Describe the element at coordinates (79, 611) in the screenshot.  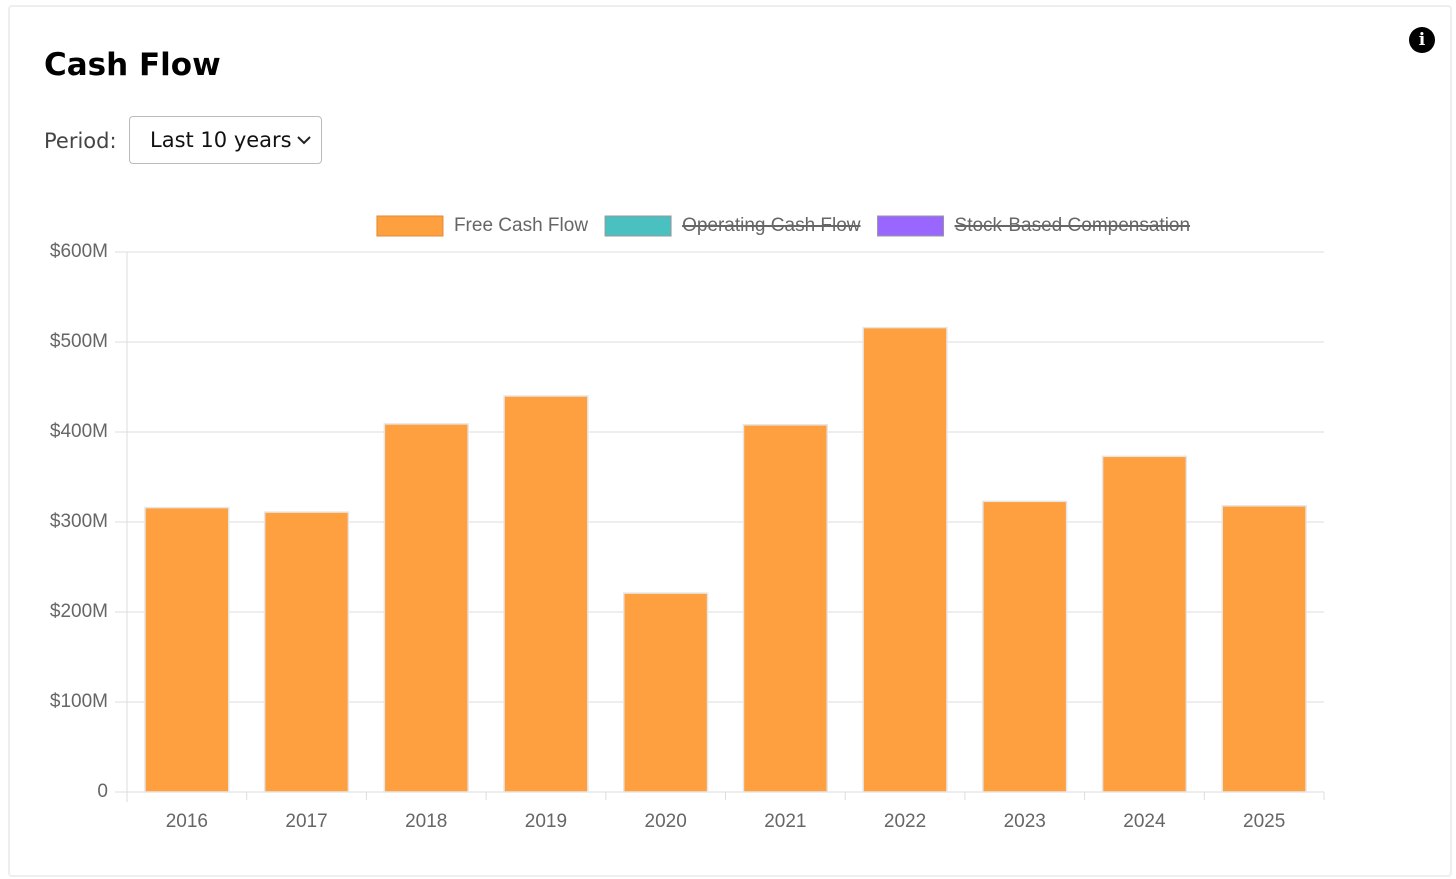
I see `y-tick-label: $200M` at that location.